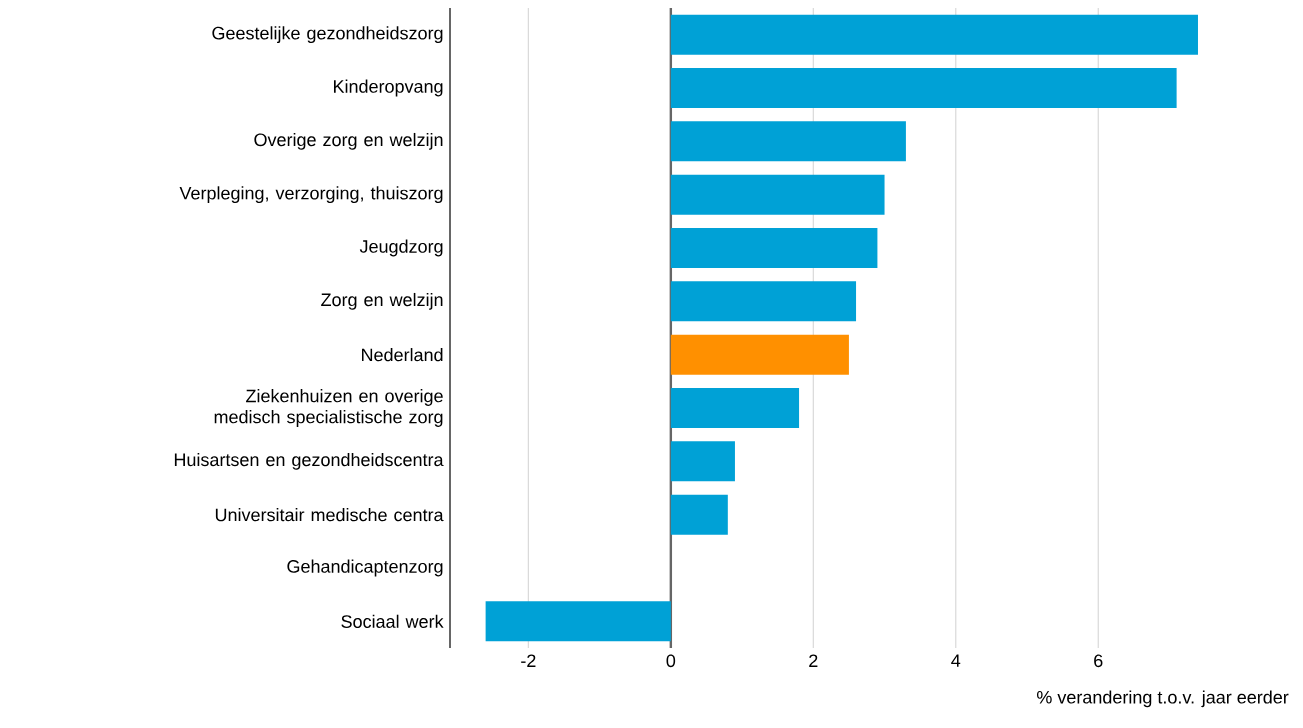  What do you see at coordinates (388, 88) in the screenshot?
I see `y-tick-label: Kinderopvang` at bounding box center [388, 88].